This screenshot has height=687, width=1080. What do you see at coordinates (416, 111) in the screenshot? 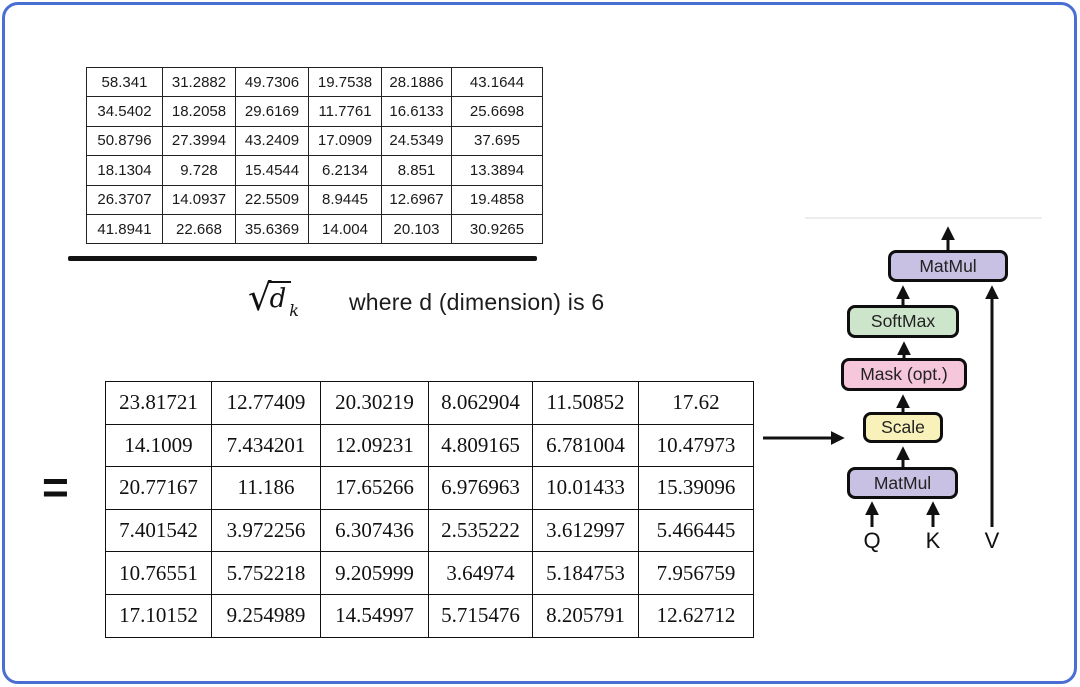
I see `matrix-cell: 16.6133` at bounding box center [416, 111].